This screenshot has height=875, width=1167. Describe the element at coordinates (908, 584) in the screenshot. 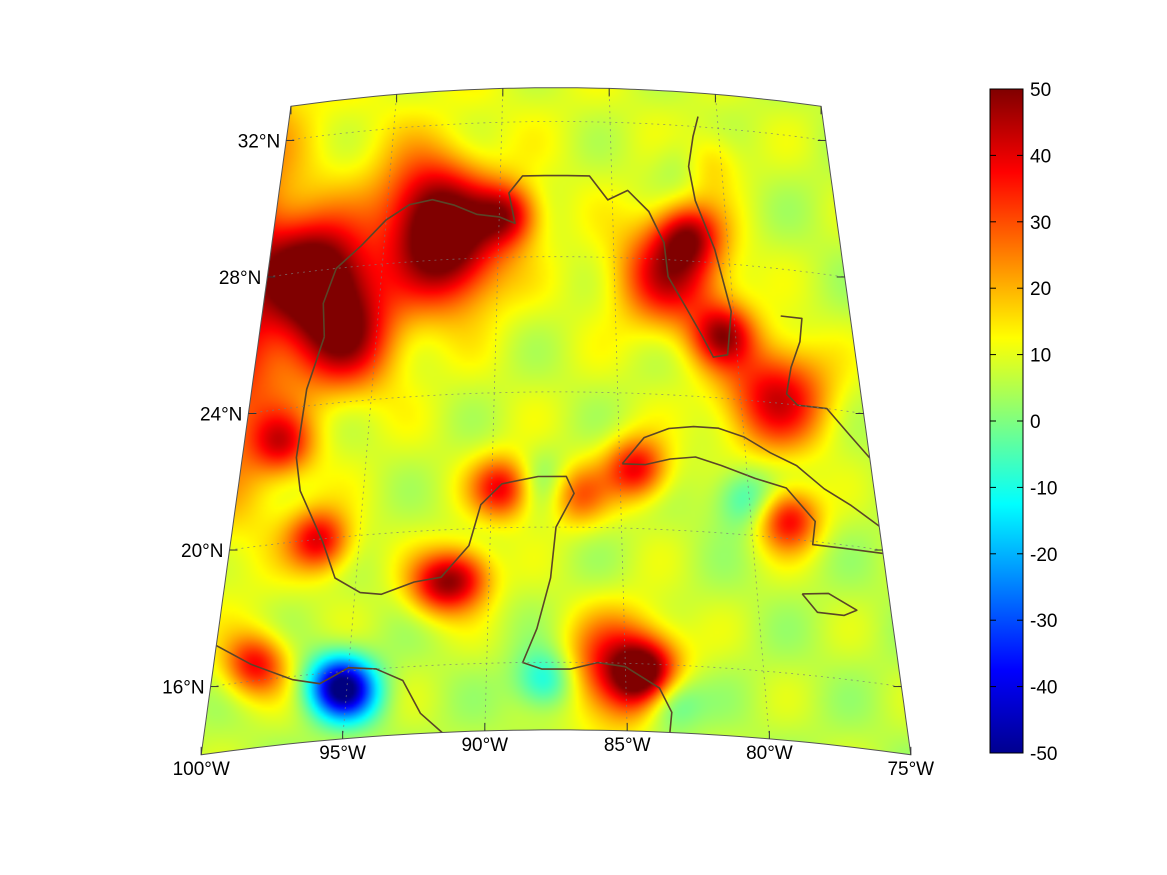

I see `hispaniola-coastline` at that location.